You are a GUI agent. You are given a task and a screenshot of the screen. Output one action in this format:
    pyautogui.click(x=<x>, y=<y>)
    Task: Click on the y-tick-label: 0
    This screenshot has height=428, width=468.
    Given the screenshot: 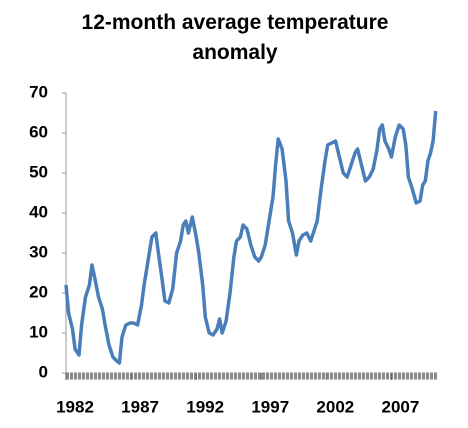 What is the action you would take?
    pyautogui.click(x=43, y=371)
    